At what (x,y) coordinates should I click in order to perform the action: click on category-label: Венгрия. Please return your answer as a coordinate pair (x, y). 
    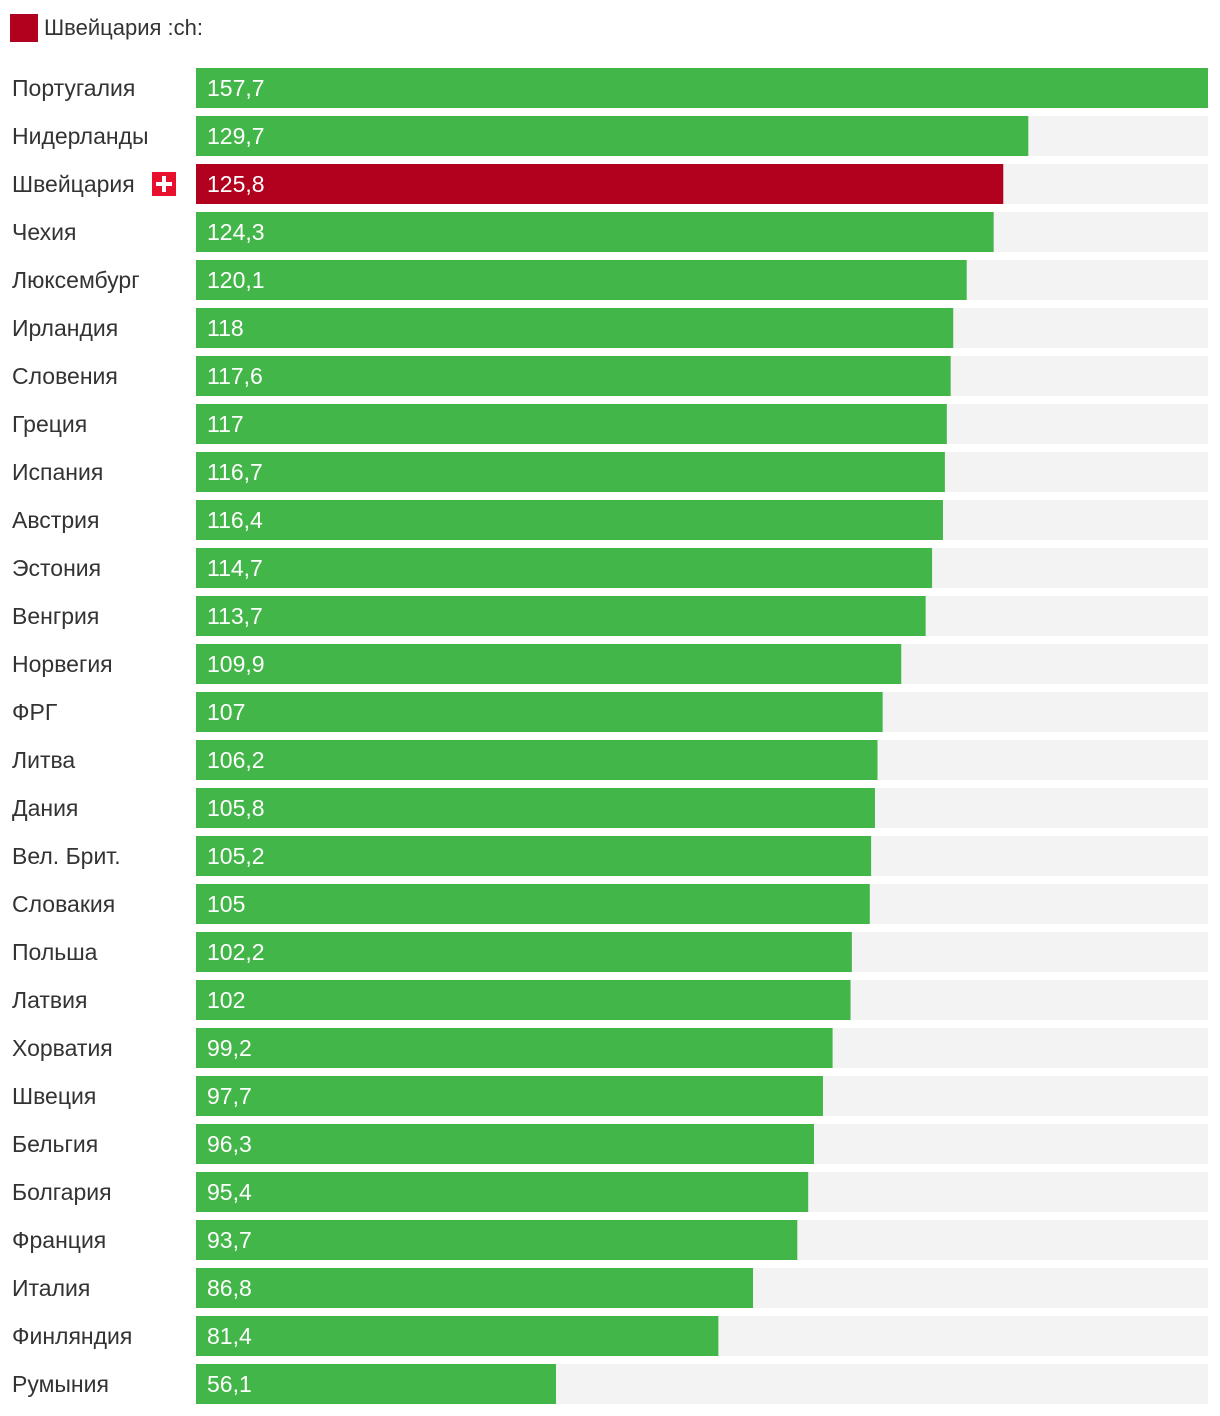
    Looking at the image, I should click on (55, 616).